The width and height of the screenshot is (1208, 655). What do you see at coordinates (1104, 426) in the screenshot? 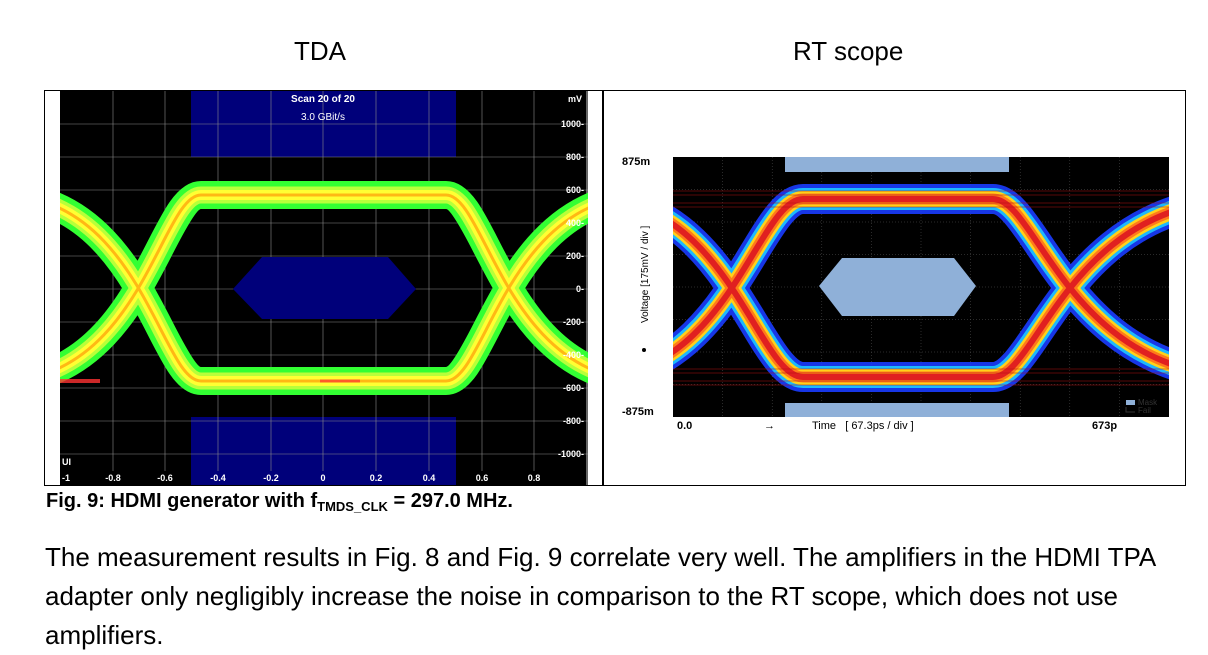
I see `rt-x-right-label: 673p` at bounding box center [1104, 426].